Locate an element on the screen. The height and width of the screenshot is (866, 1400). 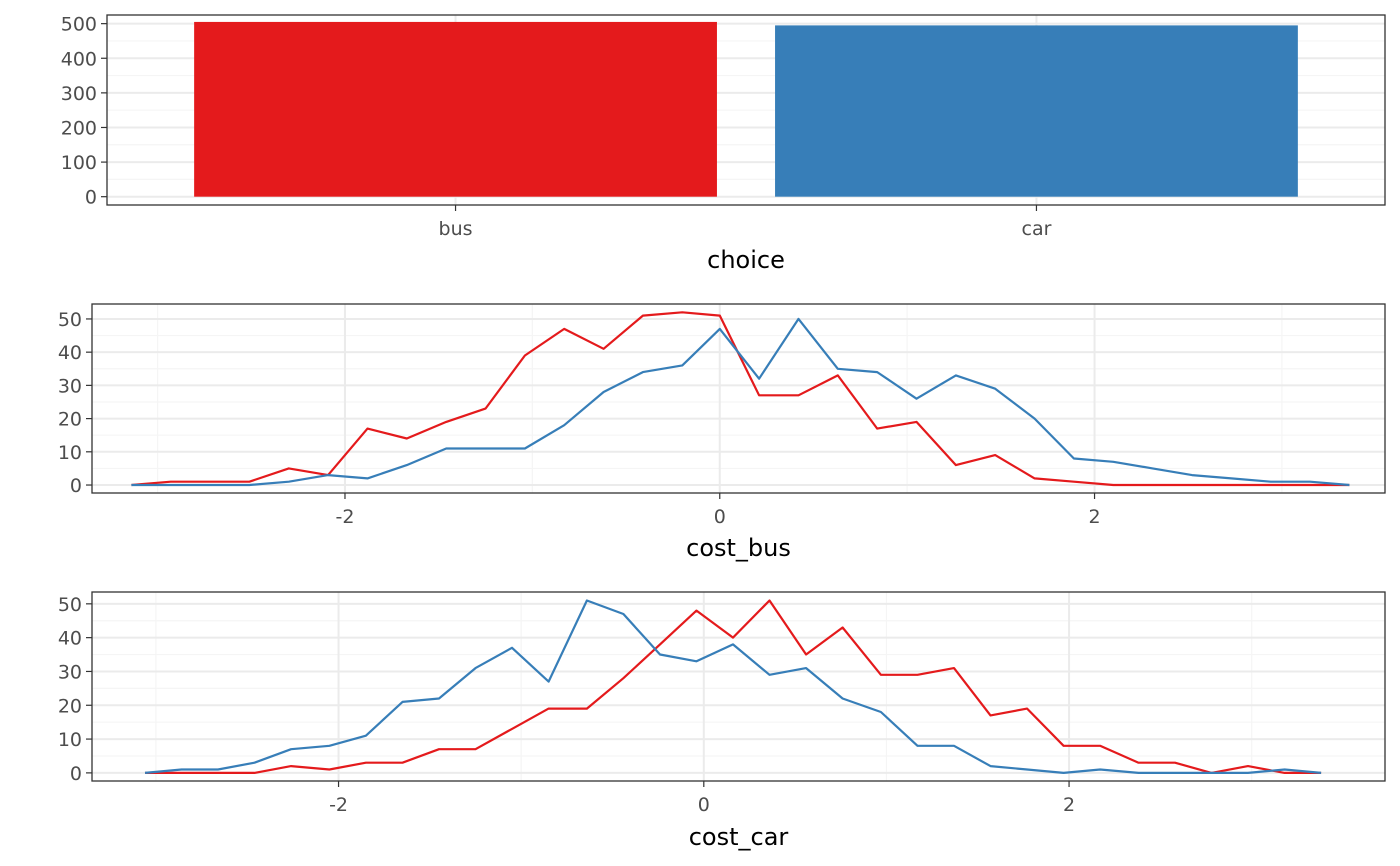
x-axis-title: choice is located at coordinates (746, 260).